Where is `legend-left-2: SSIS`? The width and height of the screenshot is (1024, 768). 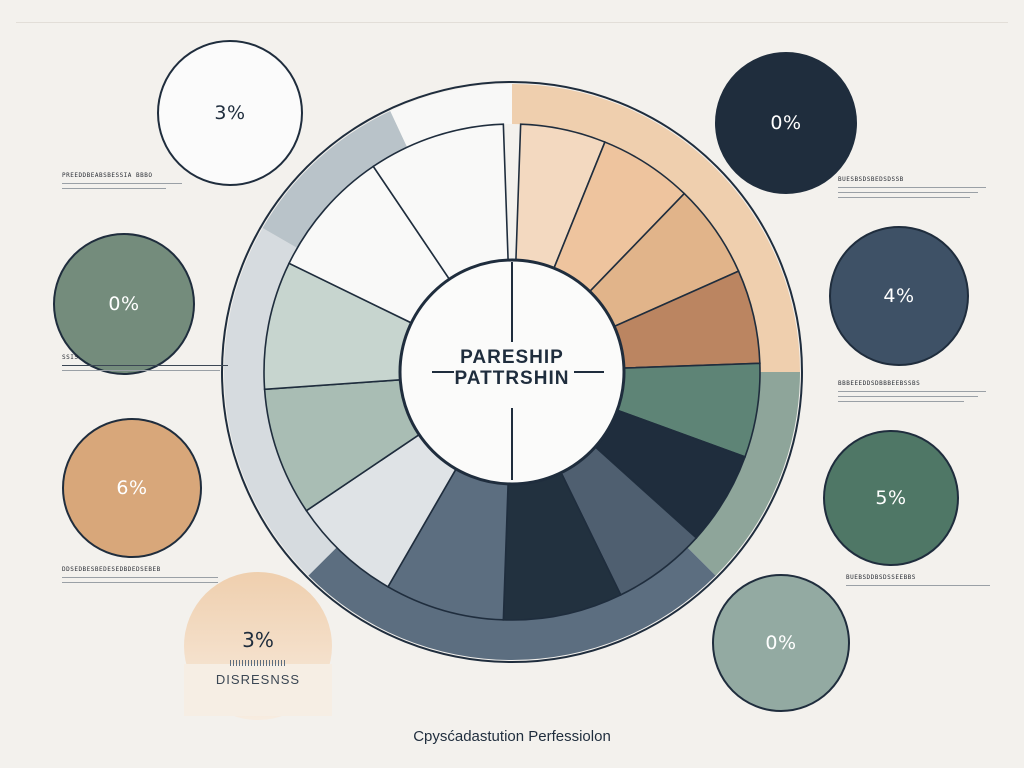
legend-left-2: SSIS is located at coordinates (147, 364).